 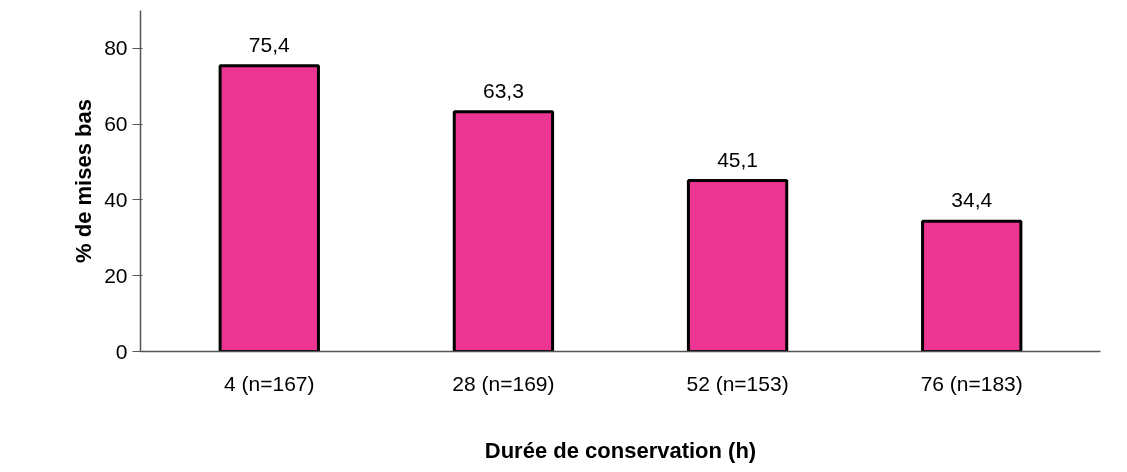 I want to click on data-label: 75,4, so click(x=269, y=44).